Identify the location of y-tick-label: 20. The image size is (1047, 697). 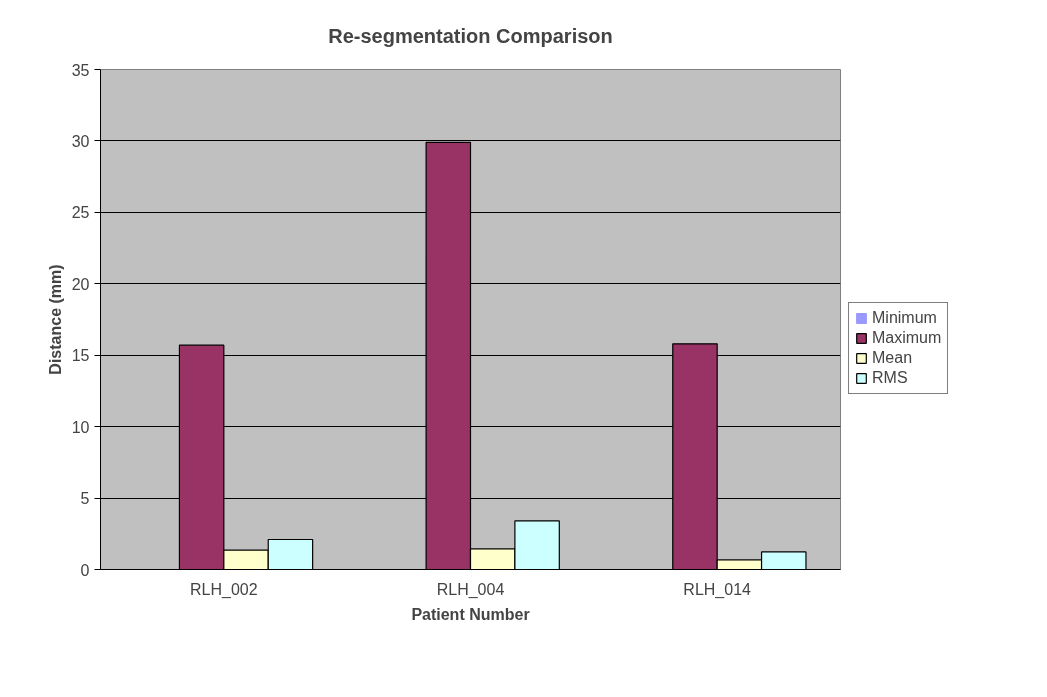
(80, 284).